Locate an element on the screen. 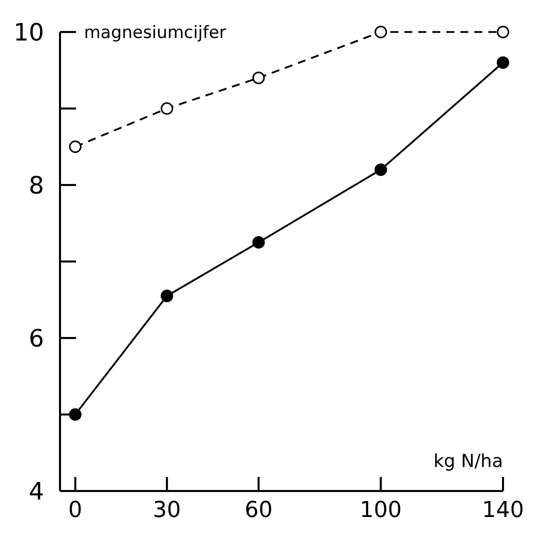  x-tick-label: 140 is located at coordinates (503, 510).